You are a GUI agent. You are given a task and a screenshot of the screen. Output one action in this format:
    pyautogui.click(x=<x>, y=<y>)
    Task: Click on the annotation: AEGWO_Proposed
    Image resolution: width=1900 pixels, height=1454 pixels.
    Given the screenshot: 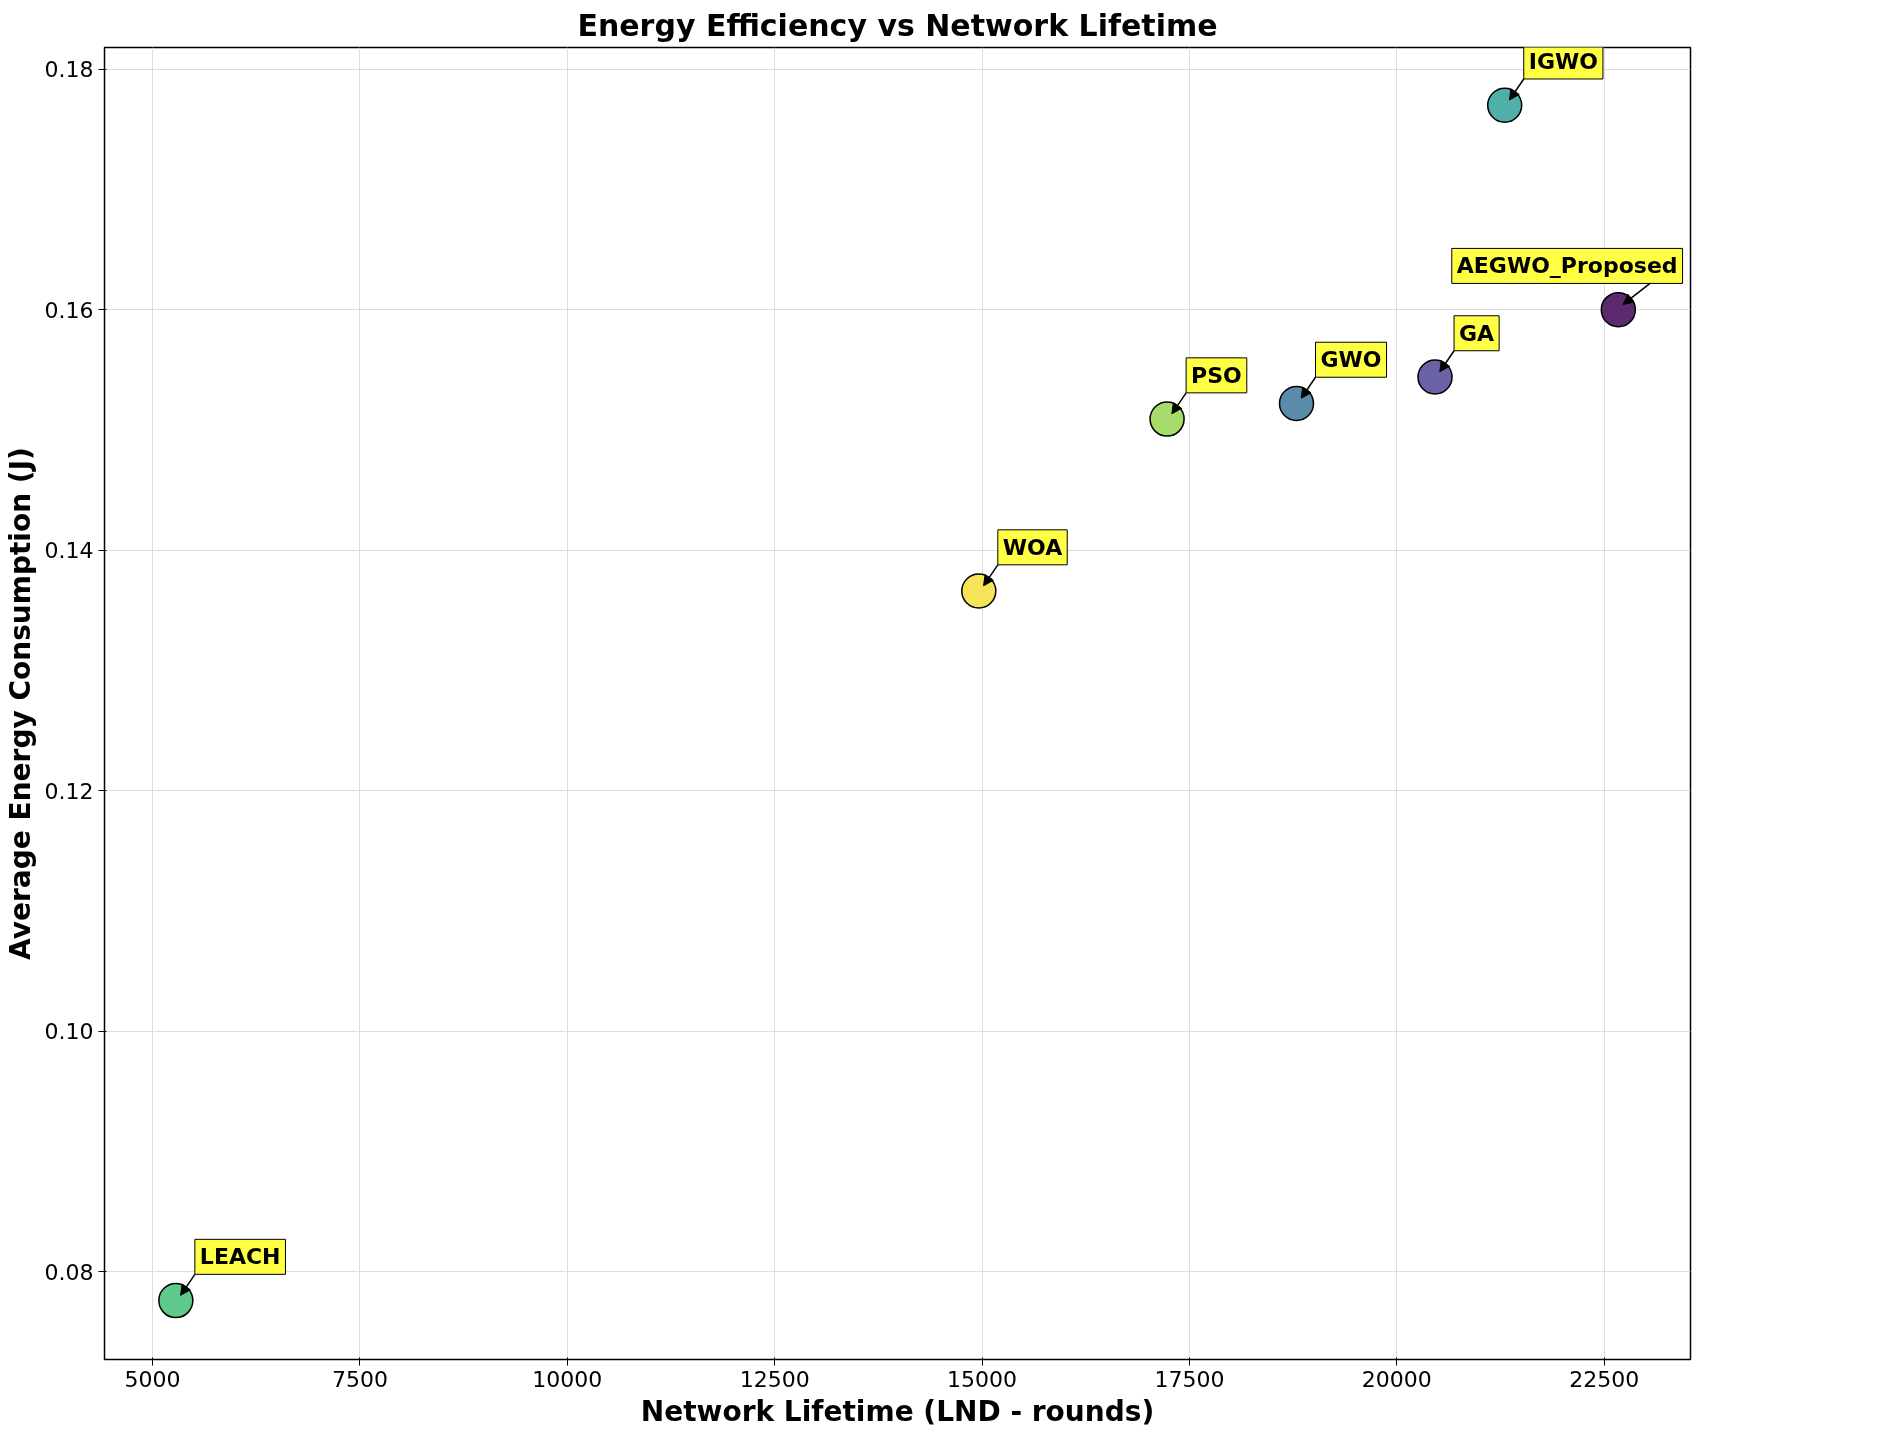 What is the action you would take?
    pyautogui.click(x=1567, y=266)
    